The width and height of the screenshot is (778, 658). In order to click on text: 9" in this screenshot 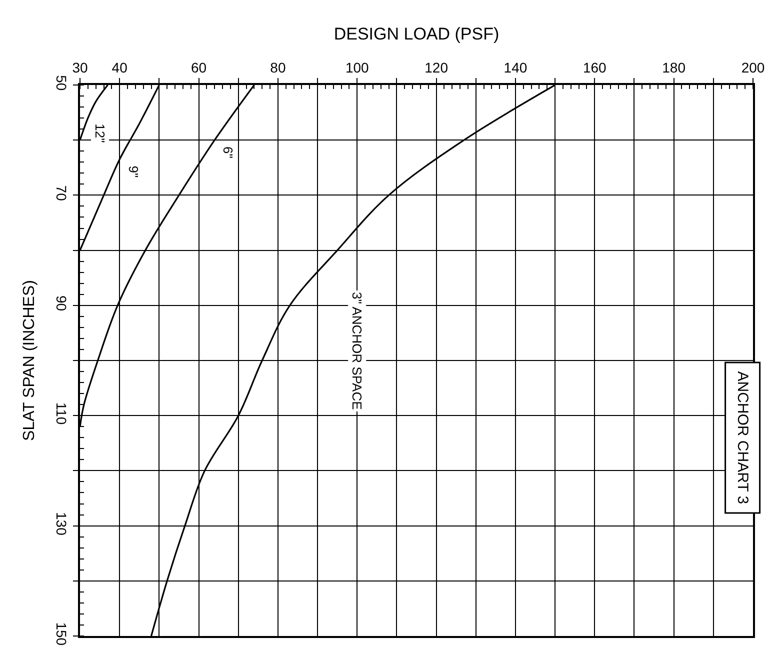, I will do `click(133, 172)`.